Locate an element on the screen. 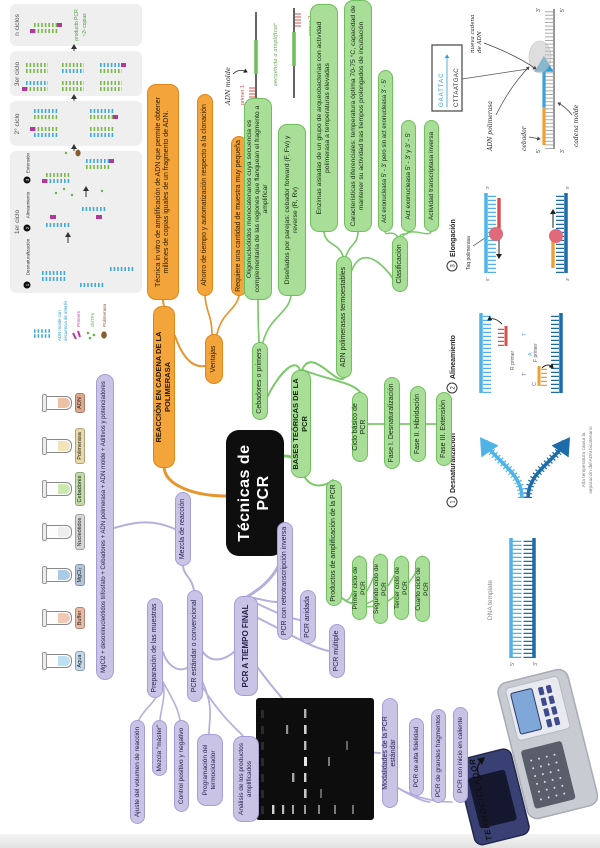 This screenshot has height=848, width=600. legend-polimerasa: Polimerasa is located at coordinates (104, 315).